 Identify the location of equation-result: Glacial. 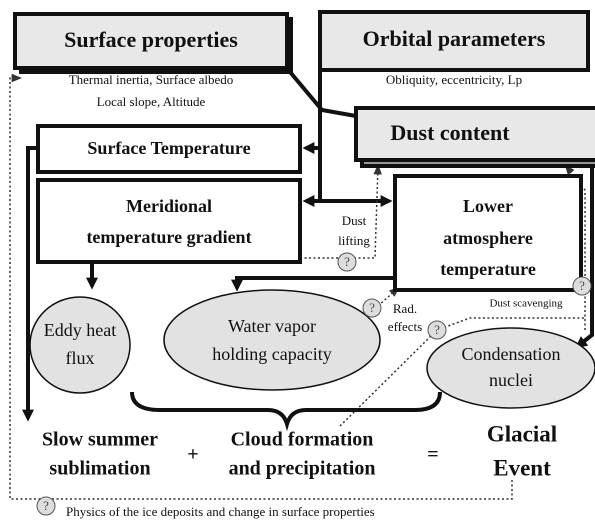
(522, 433).